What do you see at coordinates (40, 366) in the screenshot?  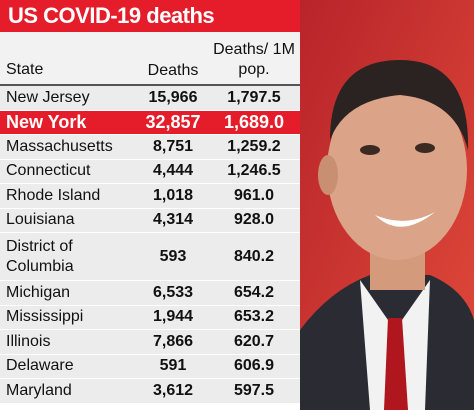 I see `table-cell: Delaware` at bounding box center [40, 366].